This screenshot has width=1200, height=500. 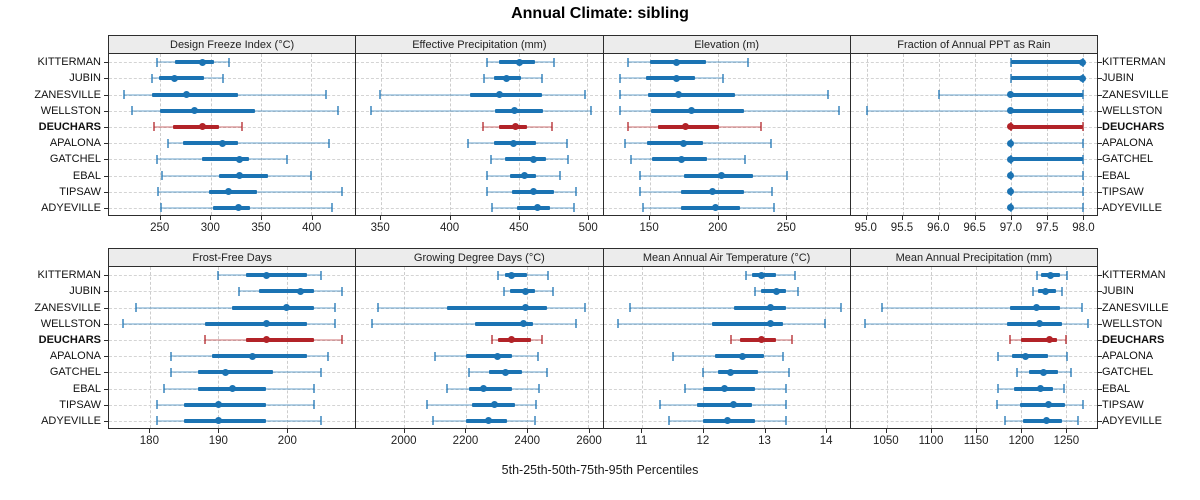 I want to click on x-axis: 180 190 200, so click(x=232, y=441).